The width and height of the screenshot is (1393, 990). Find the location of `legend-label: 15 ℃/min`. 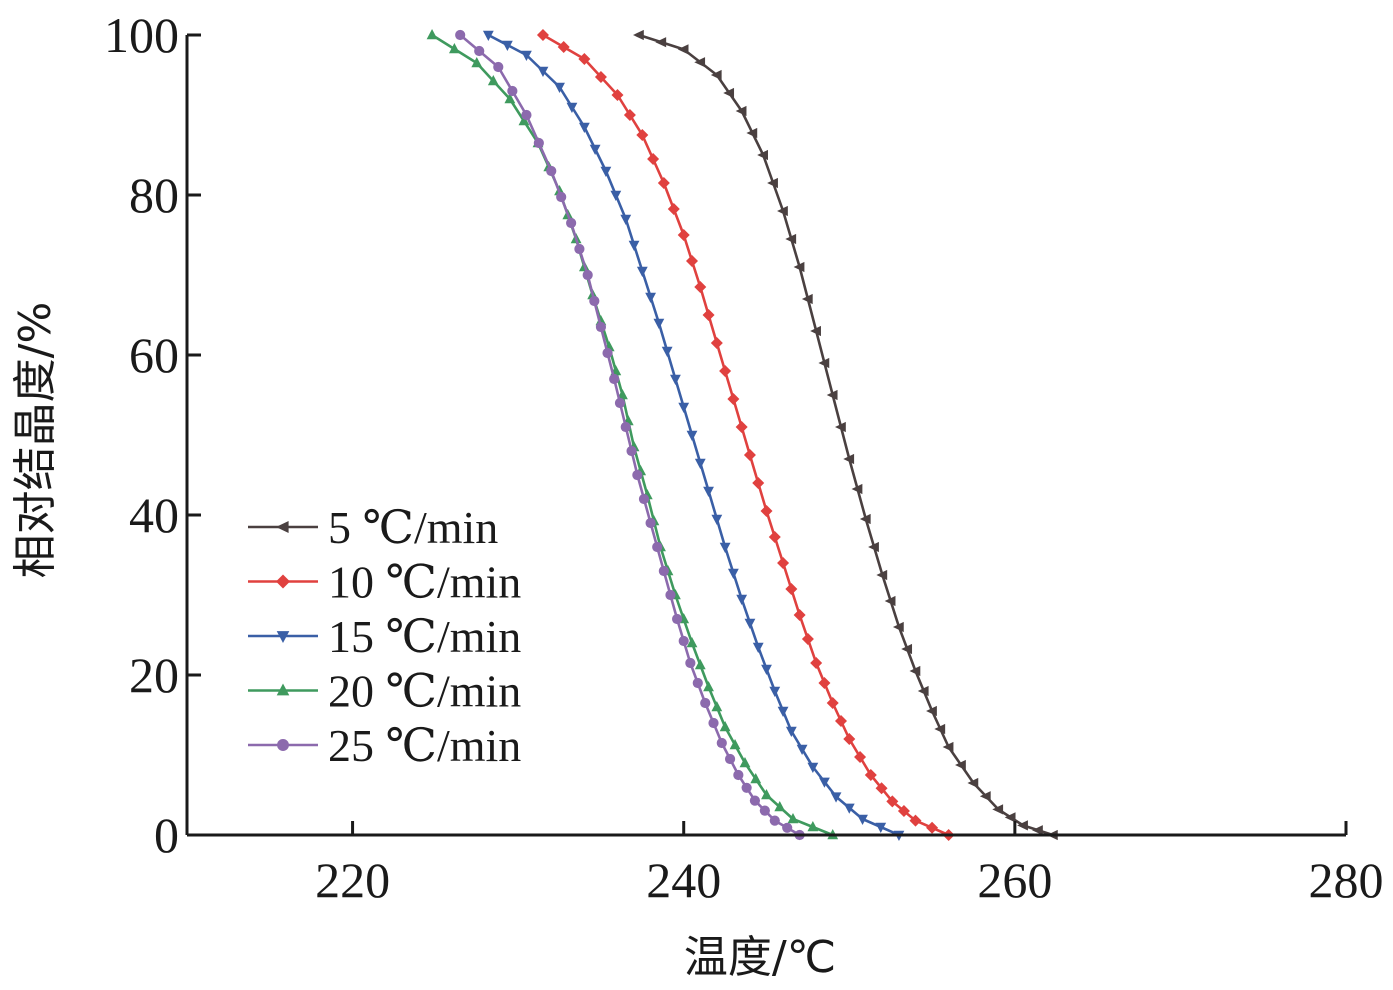

legend-label: 15 ℃/min is located at coordinates (424, 636).